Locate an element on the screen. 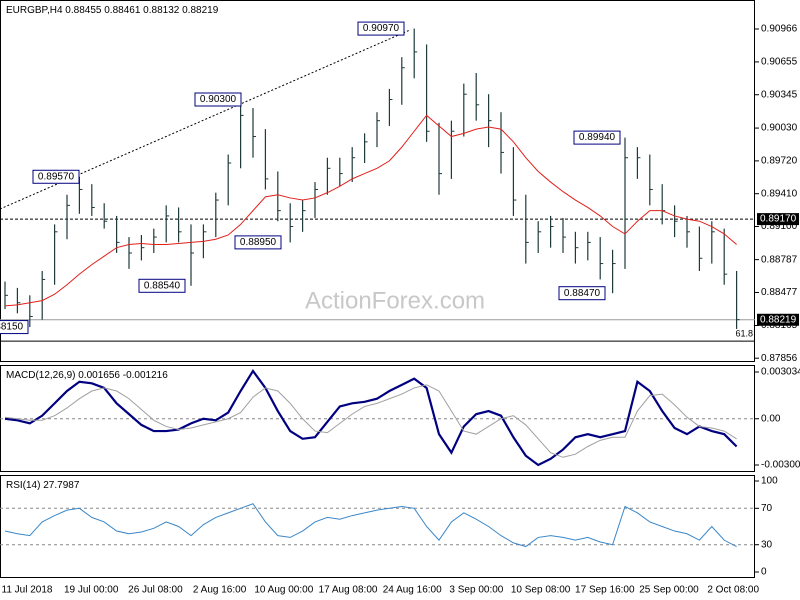 This screenshot has height=600, width=800. quote-value: 0.88219 is located at coordinates (200, 10).